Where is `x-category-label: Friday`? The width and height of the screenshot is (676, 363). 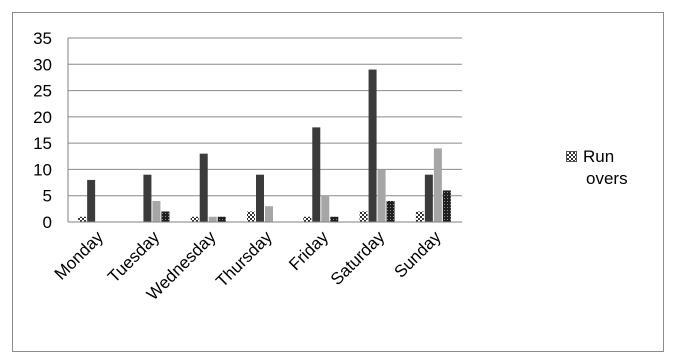
x-category-label: Friday is located at coordinates (308, 250).